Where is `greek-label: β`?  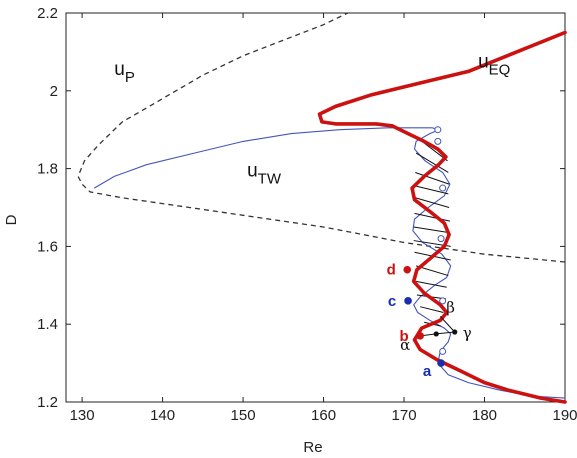 greek-label: β is located at coordinates (450, 307).